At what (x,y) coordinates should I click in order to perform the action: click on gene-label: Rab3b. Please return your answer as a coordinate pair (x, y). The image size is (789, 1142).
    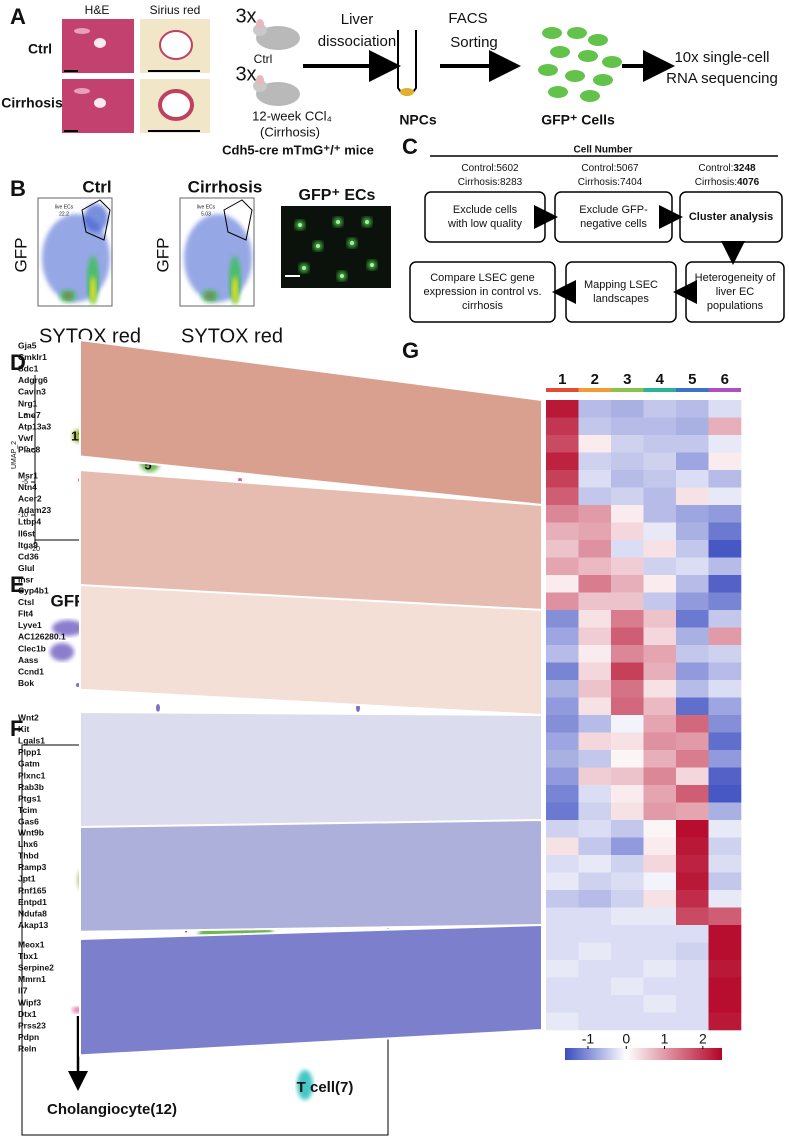
    Looking at the image, I should click on (31, 787).